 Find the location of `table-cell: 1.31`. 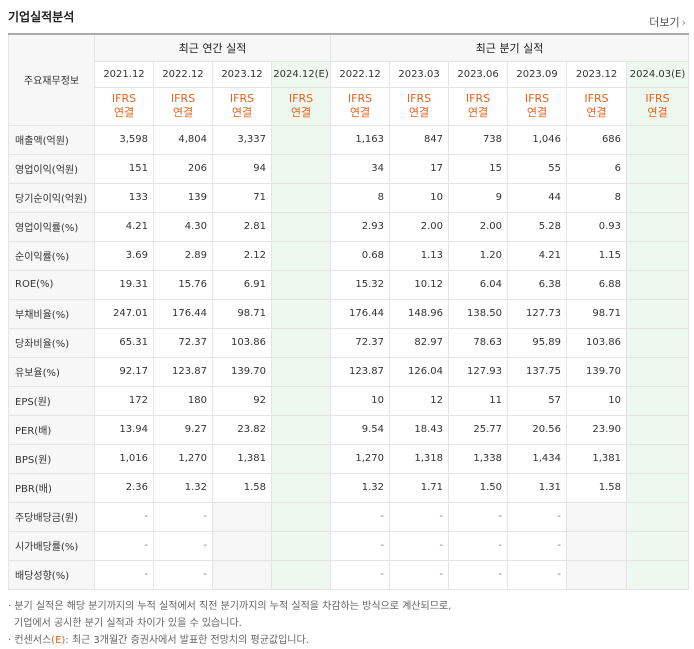

table-cell: 1.31 is located at coordinates (537, 487).